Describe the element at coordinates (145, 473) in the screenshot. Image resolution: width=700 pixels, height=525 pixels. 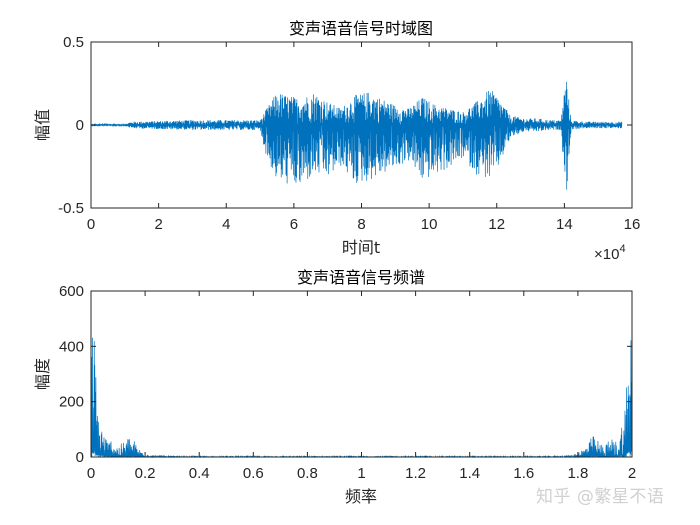
I see `x-tick-label: 0.2` at that location.